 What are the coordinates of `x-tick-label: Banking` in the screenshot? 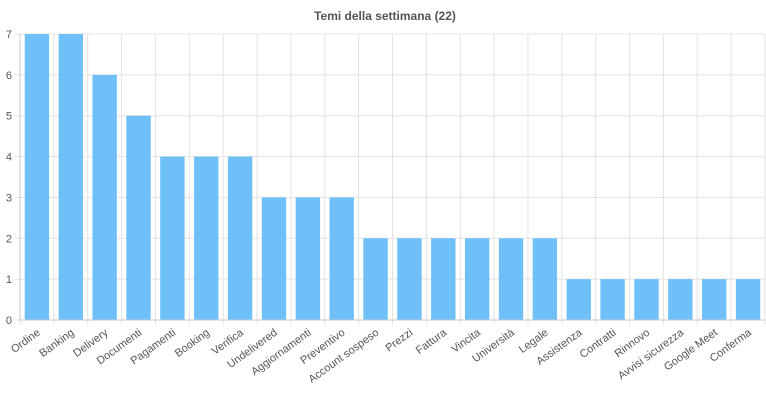 It's located at (56, 343).